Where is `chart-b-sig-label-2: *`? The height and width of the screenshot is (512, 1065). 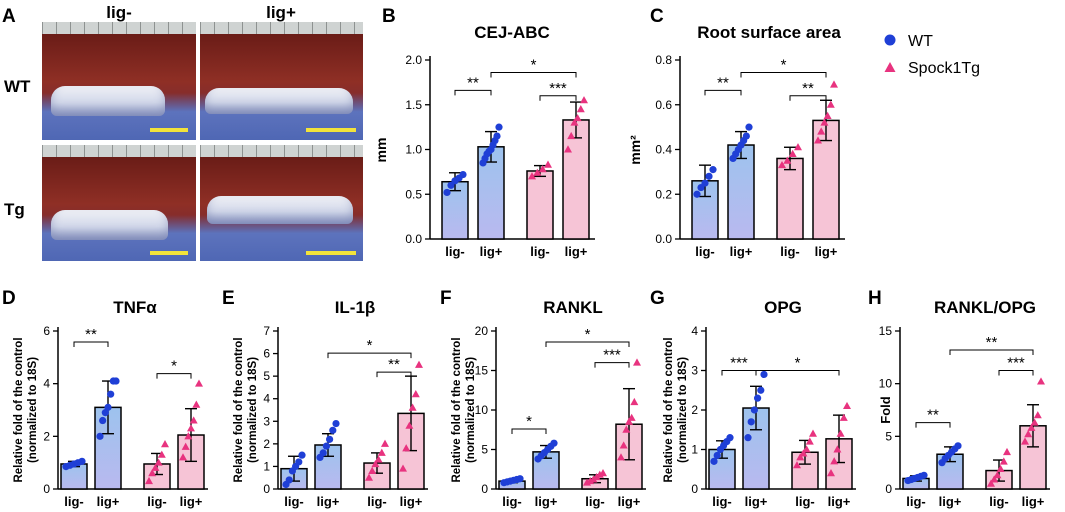 chart-b-sig-label-2: * is located at coordinates (534, 65).